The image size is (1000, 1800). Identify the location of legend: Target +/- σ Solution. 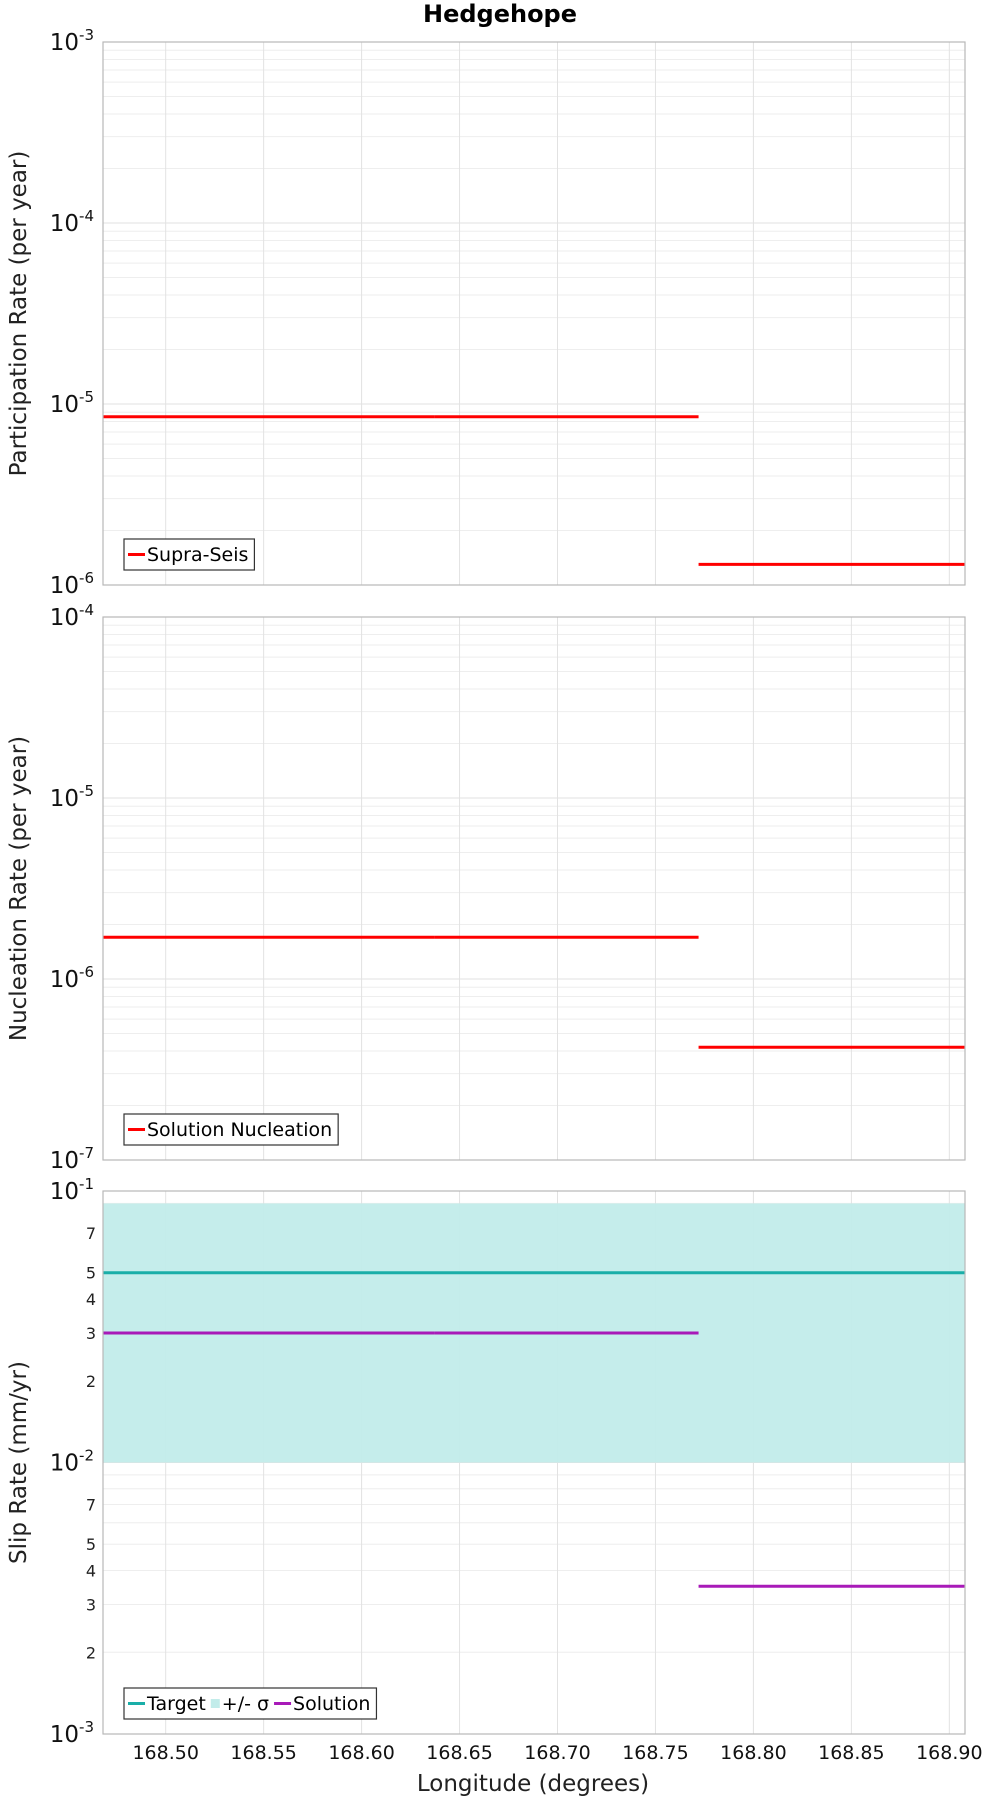
(250, 1703).